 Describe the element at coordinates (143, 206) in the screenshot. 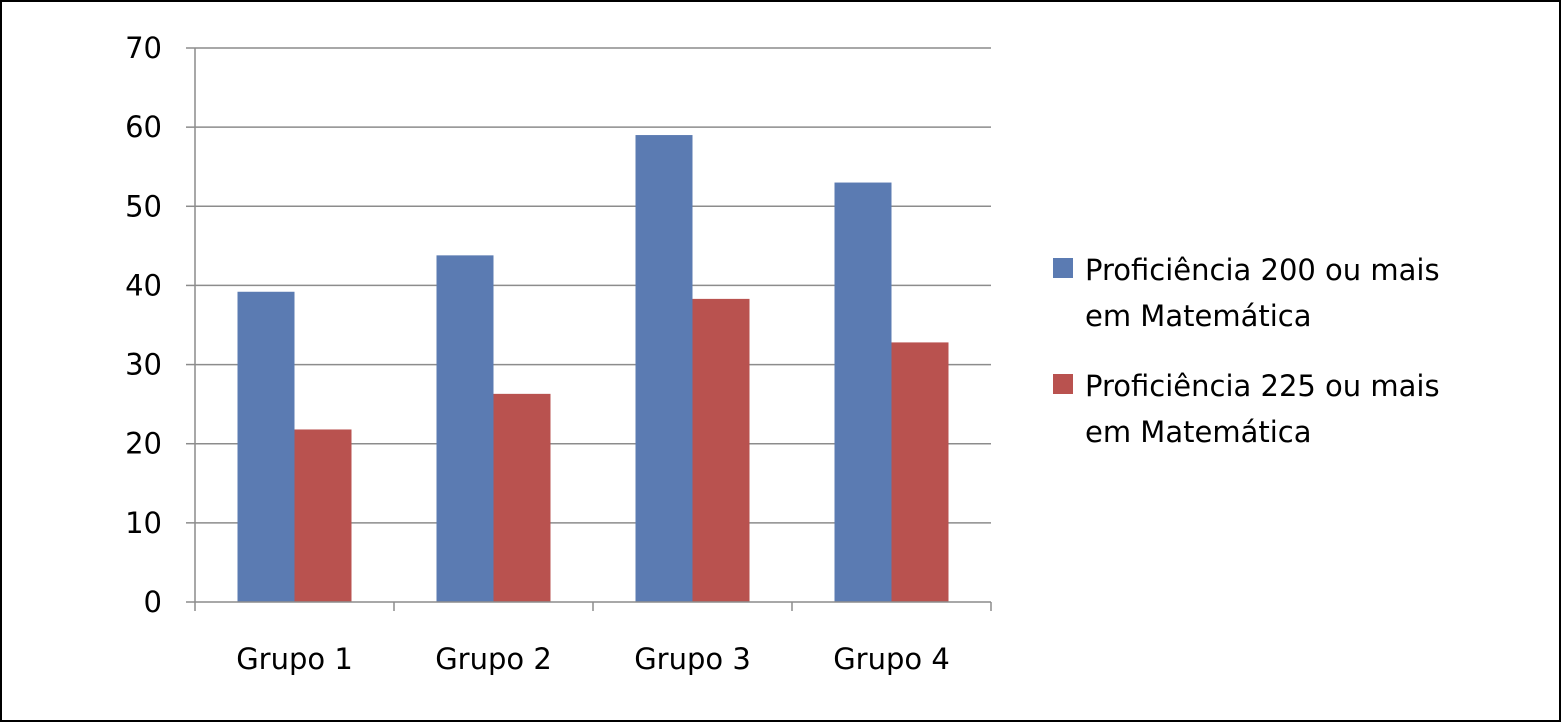

I see `y-tick-label: 50` at that location.